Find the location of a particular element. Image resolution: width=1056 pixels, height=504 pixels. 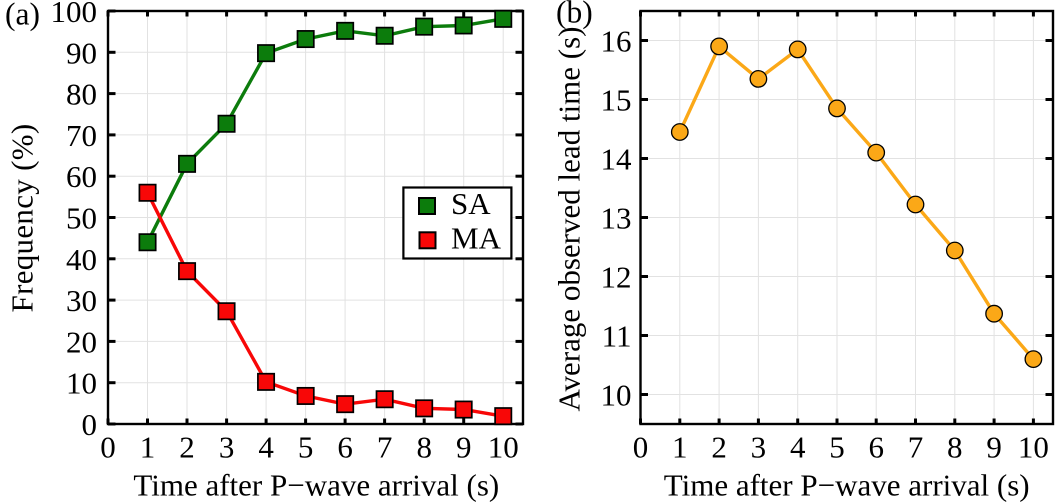

svg-text: 50 is located at coordinates (81, 218).